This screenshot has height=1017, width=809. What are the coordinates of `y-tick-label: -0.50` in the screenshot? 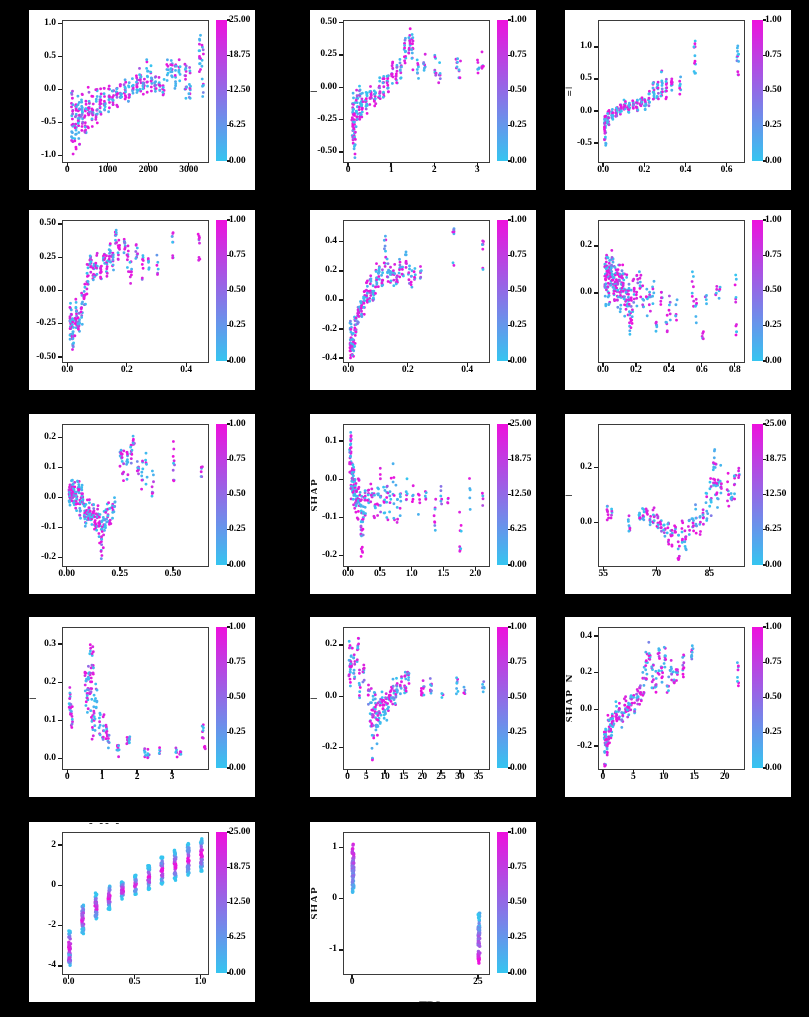 It's located at (46, 356).